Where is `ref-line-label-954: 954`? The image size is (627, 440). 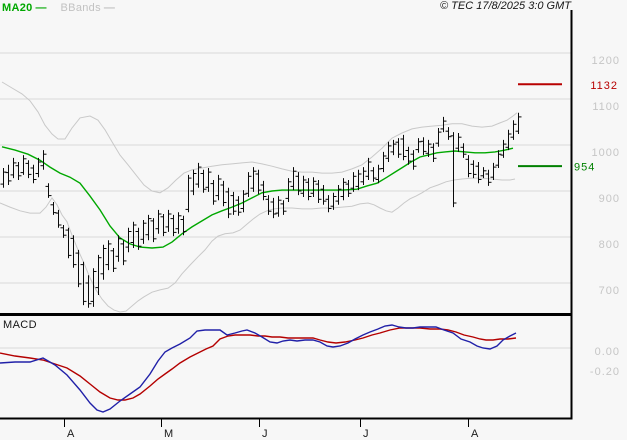
ref-line-label-954: 954 is located at coordinates (584, 168).